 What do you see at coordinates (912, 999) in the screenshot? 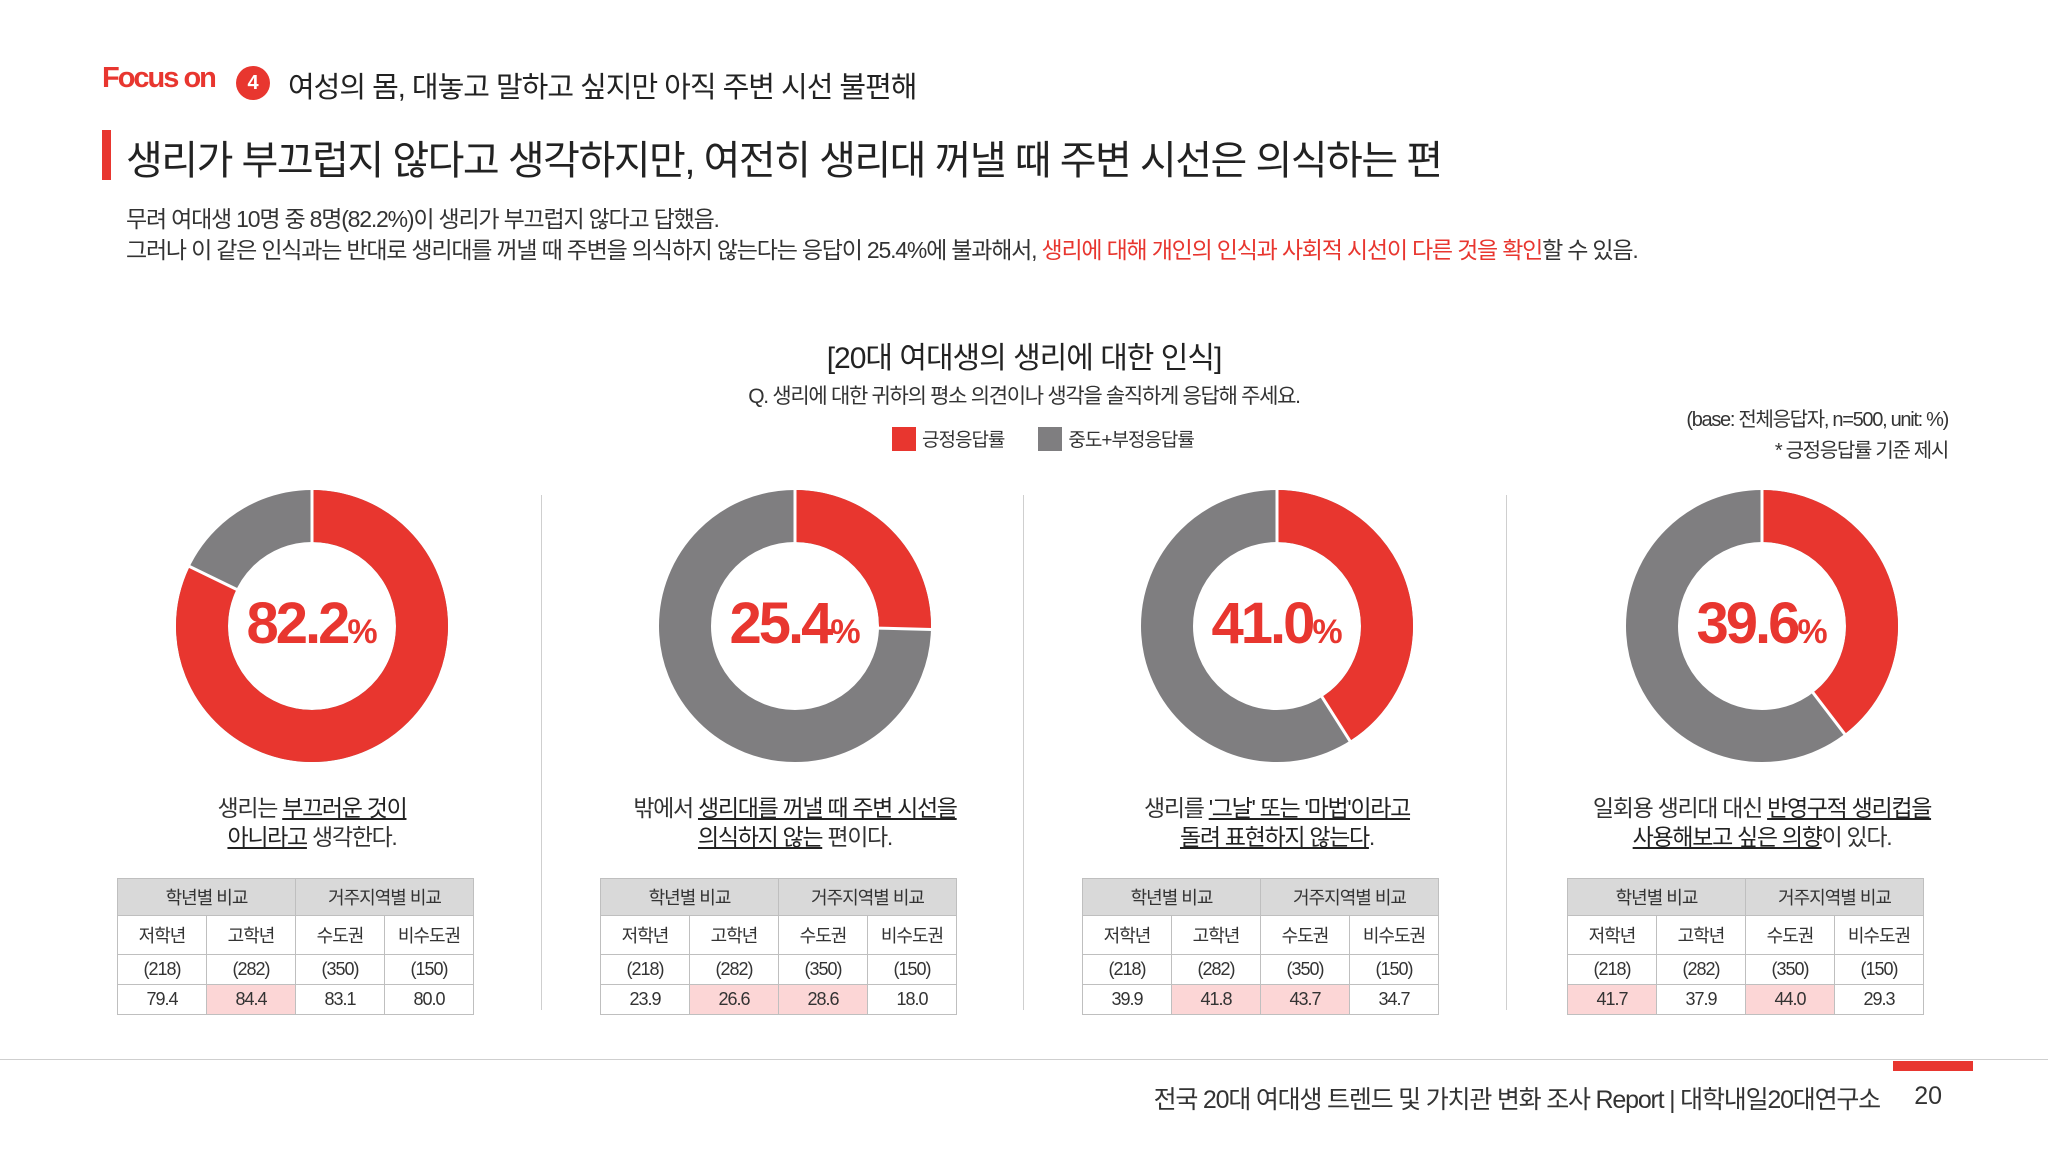
I see `table-value-cell: 18.0` at bounding box center [912, 999].